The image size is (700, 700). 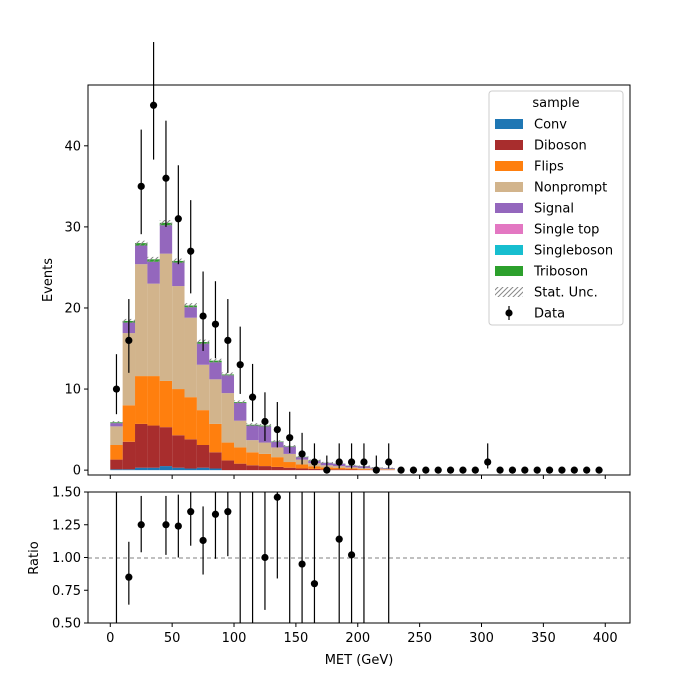 What do you see at coordinates (509, 208) in the screenshot?
I see `legend-swatch-signal` at bounding box center [509, 208].